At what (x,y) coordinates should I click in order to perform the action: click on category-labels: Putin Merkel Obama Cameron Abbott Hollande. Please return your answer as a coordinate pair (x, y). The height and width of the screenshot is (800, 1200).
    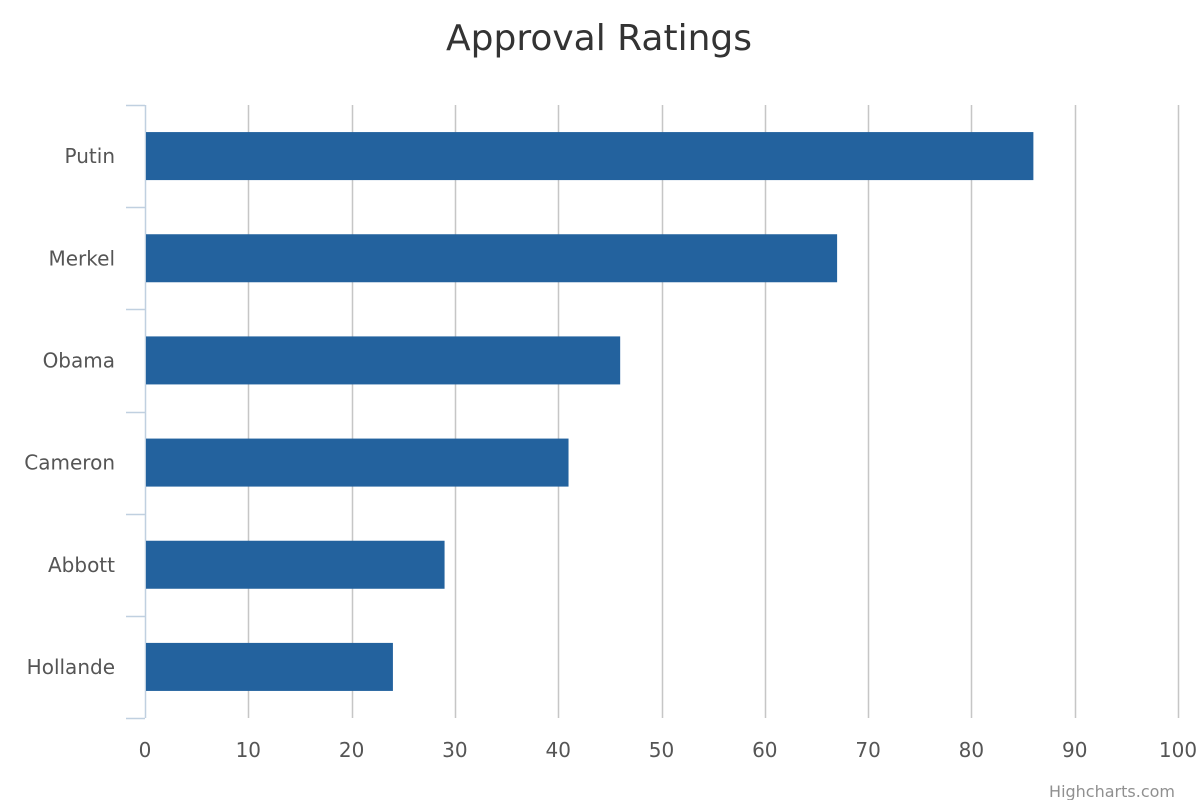
    Looking at the image, I should click on (69, 411).